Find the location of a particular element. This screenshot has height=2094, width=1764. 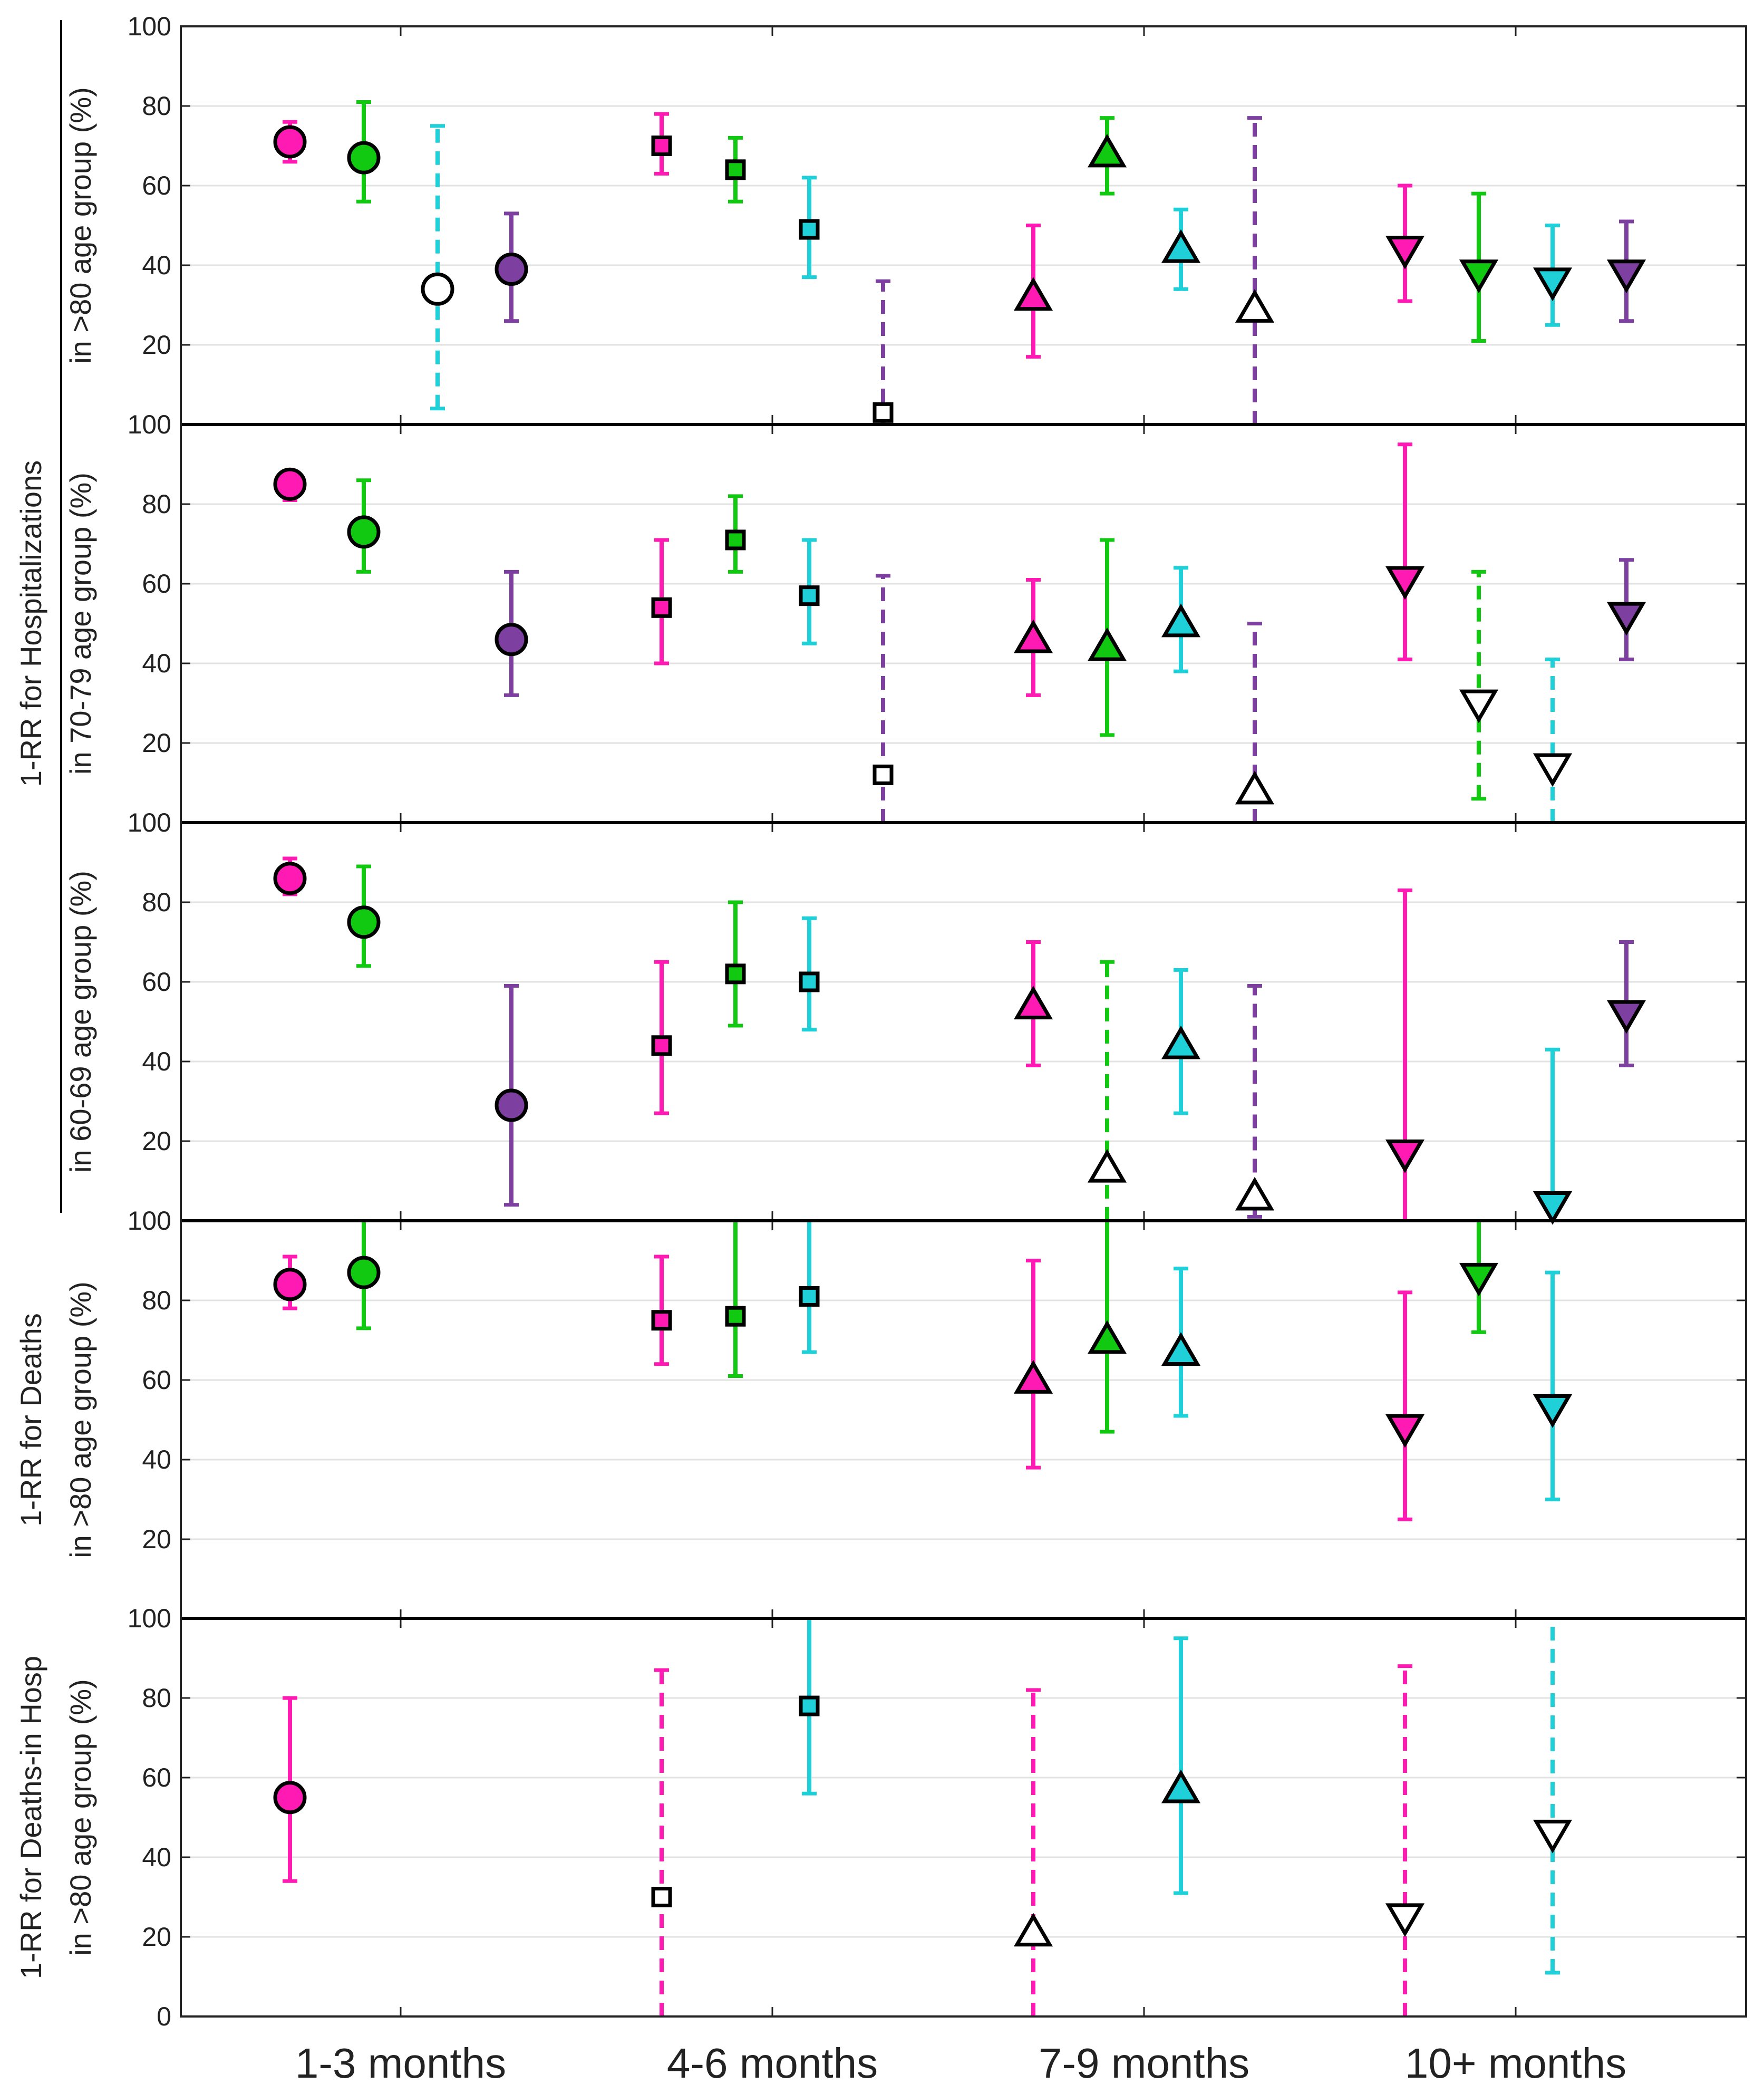

y-axis-label: in 70-79 age group (%) is located at coordinates (80, 623).